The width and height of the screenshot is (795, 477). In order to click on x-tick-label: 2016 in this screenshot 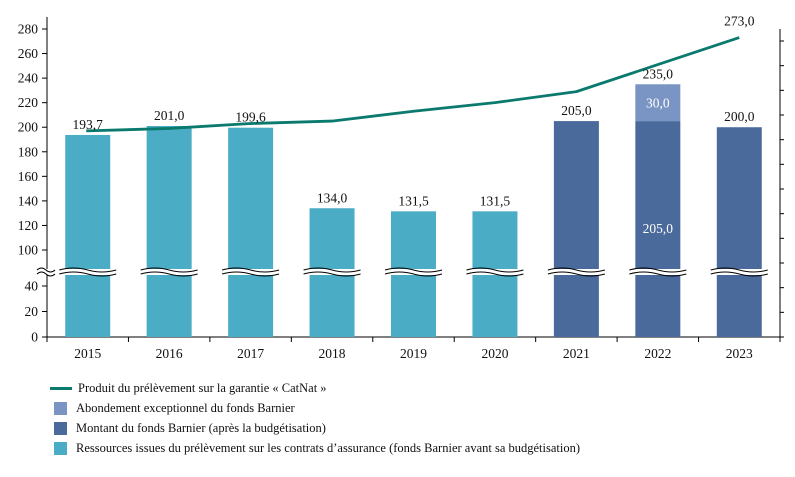, I will do `click(169, 353)`.